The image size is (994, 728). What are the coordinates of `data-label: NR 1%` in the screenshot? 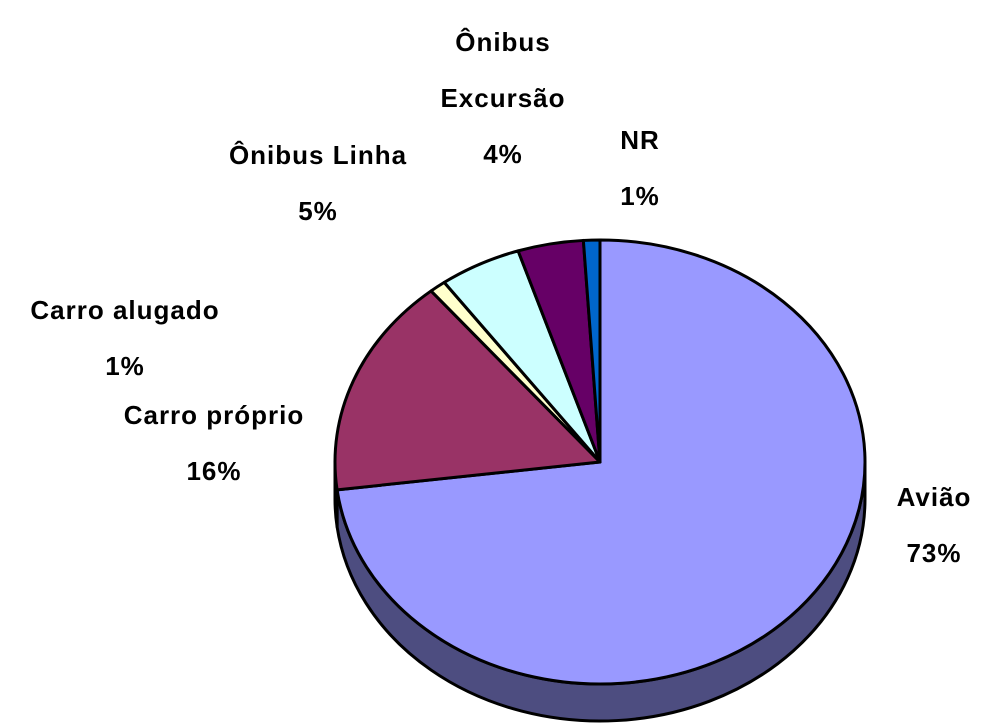 It's located at (640, 168).